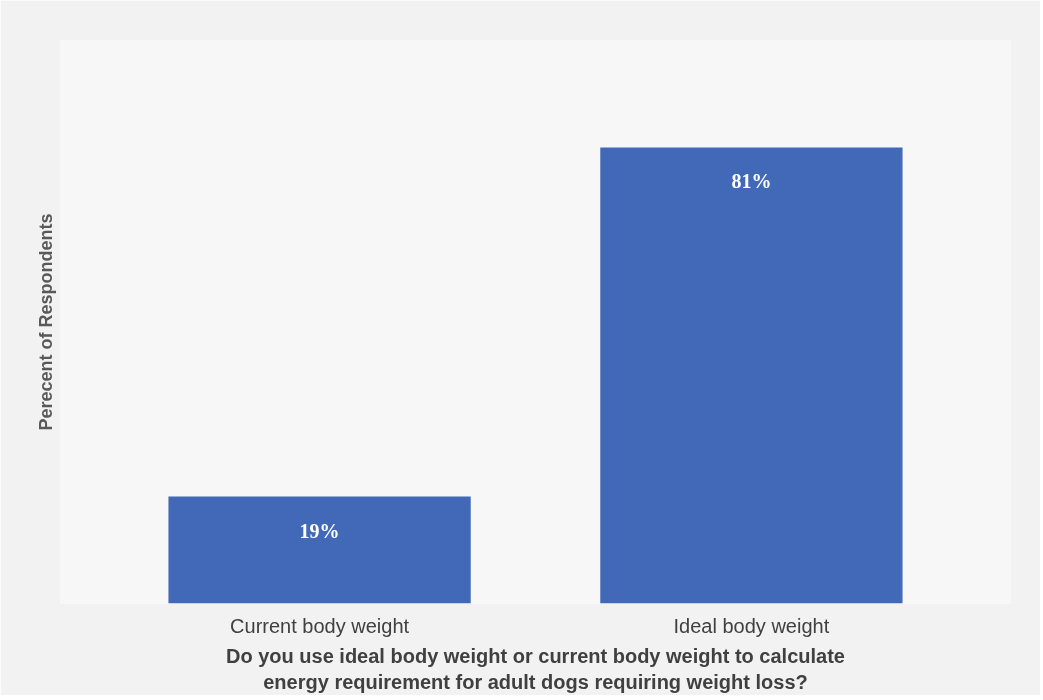 The width and height of the screenshot is (1043, 700). What do you see at coordinates (535, 668) in the screenshot?
I see `x-axis-title: Do you use ideal body weight or current body weight to calculate energy requirement for adult dogs requiring weight loss?` at bounding box center [535, 668].